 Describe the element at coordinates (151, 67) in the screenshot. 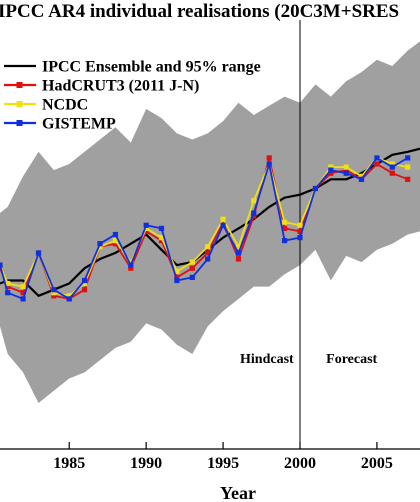

I see `legend-entry-0: IPCC Ensemble and 95% range` at that location.